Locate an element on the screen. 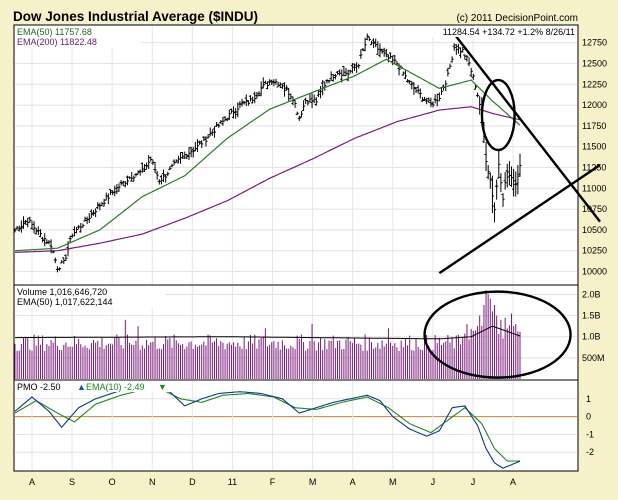 The image size is (618, 500). pmo-legend-bg is located at coordinates (95, 386).